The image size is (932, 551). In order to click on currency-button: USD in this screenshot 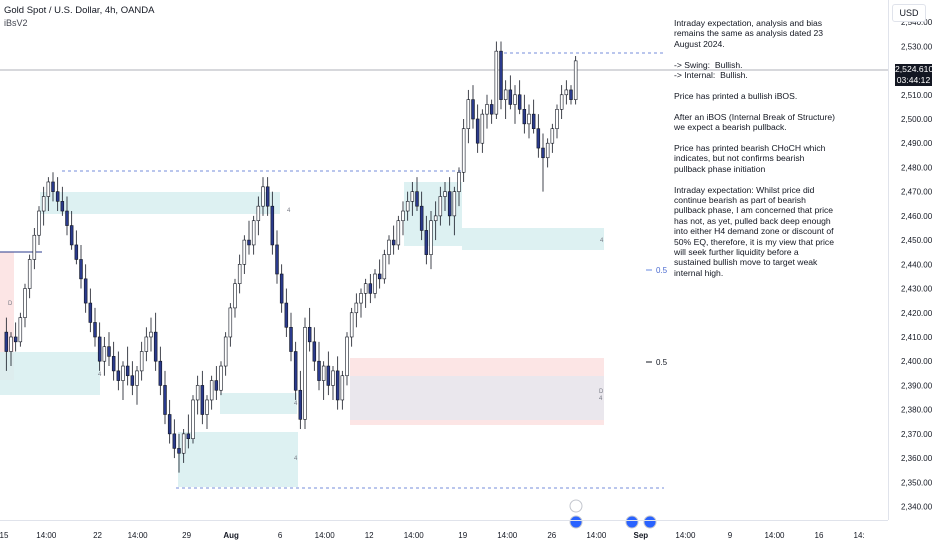, I will do `click(909, 13)`.